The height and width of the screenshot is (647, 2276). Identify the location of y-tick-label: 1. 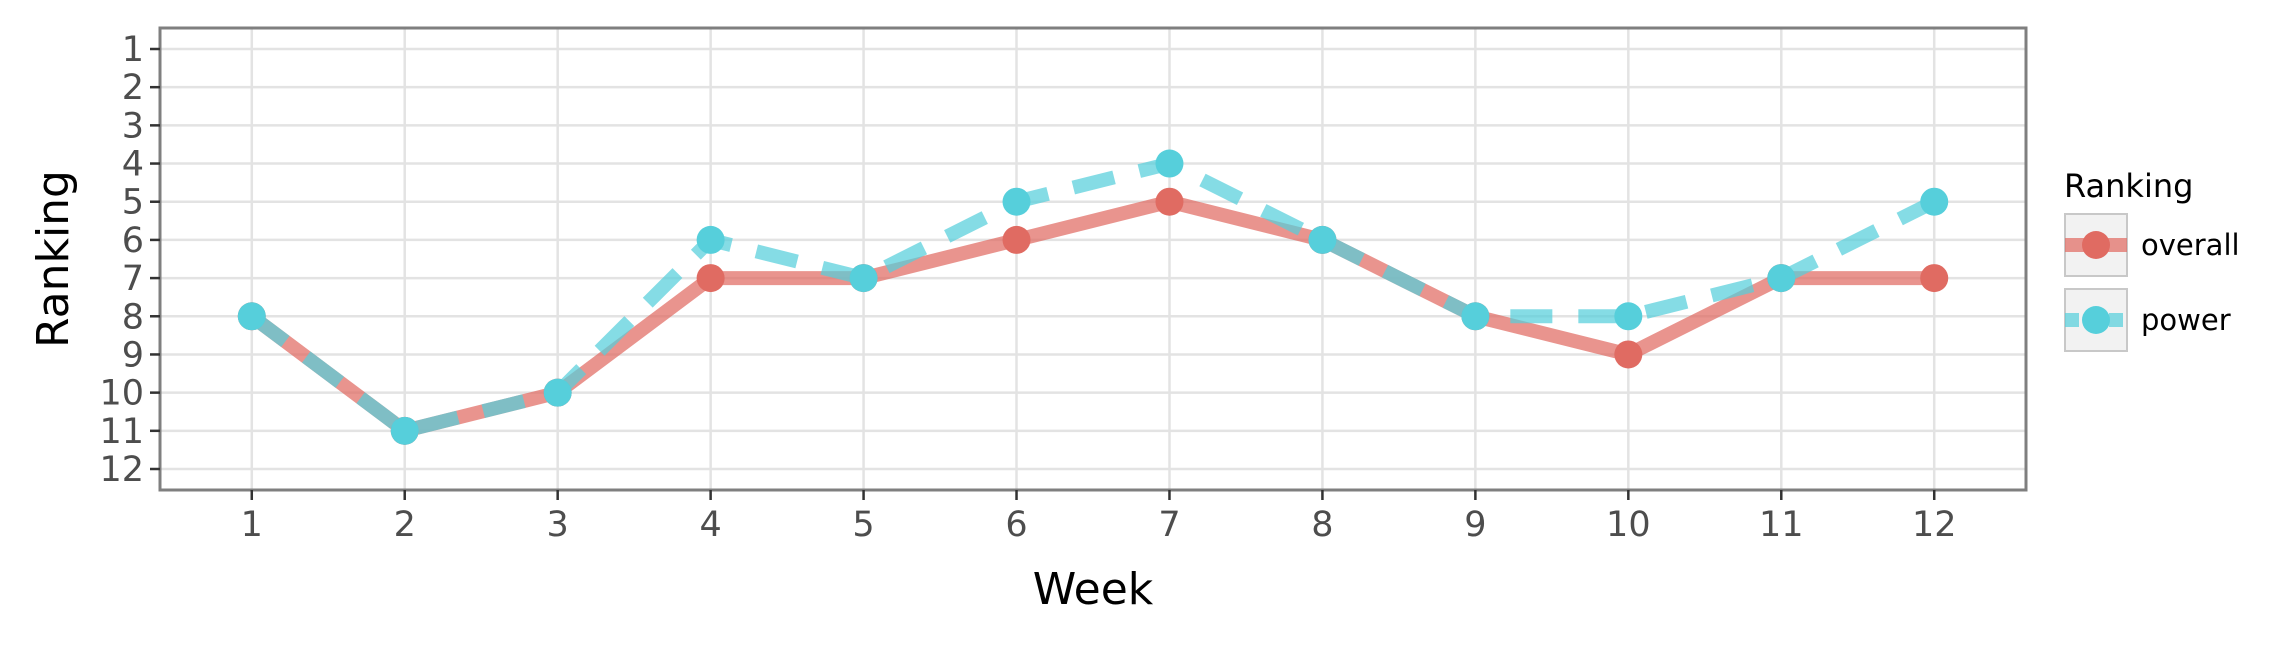
(133, 50).